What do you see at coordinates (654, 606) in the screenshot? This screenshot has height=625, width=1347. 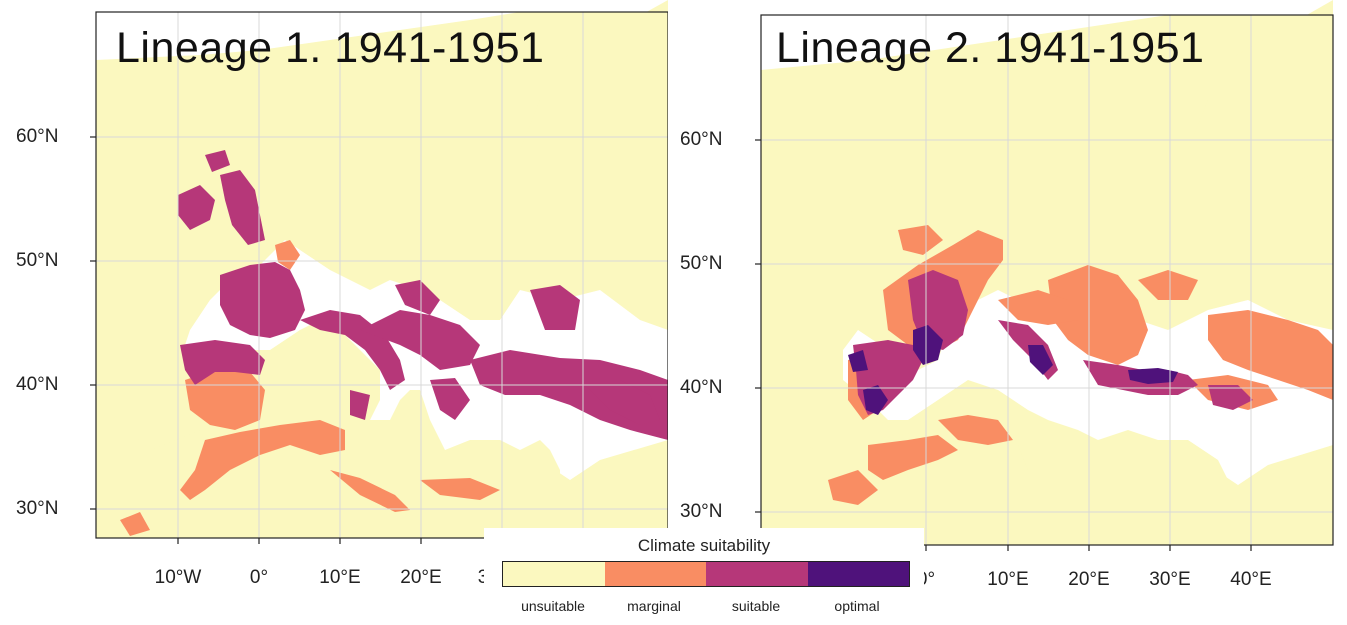 I see `legend-label-marginal: marginal` at bounding box center [654, 606].